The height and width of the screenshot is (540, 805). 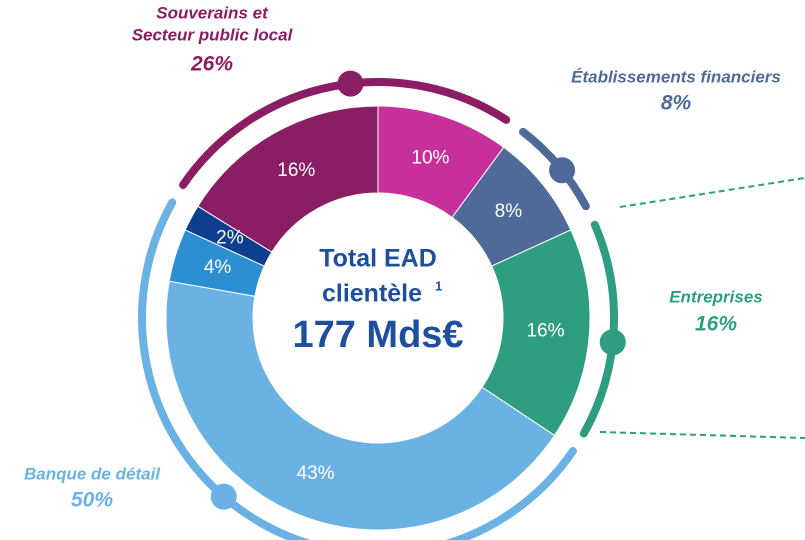 I want to click on group-value: 16%, so click(x=716, y=324).